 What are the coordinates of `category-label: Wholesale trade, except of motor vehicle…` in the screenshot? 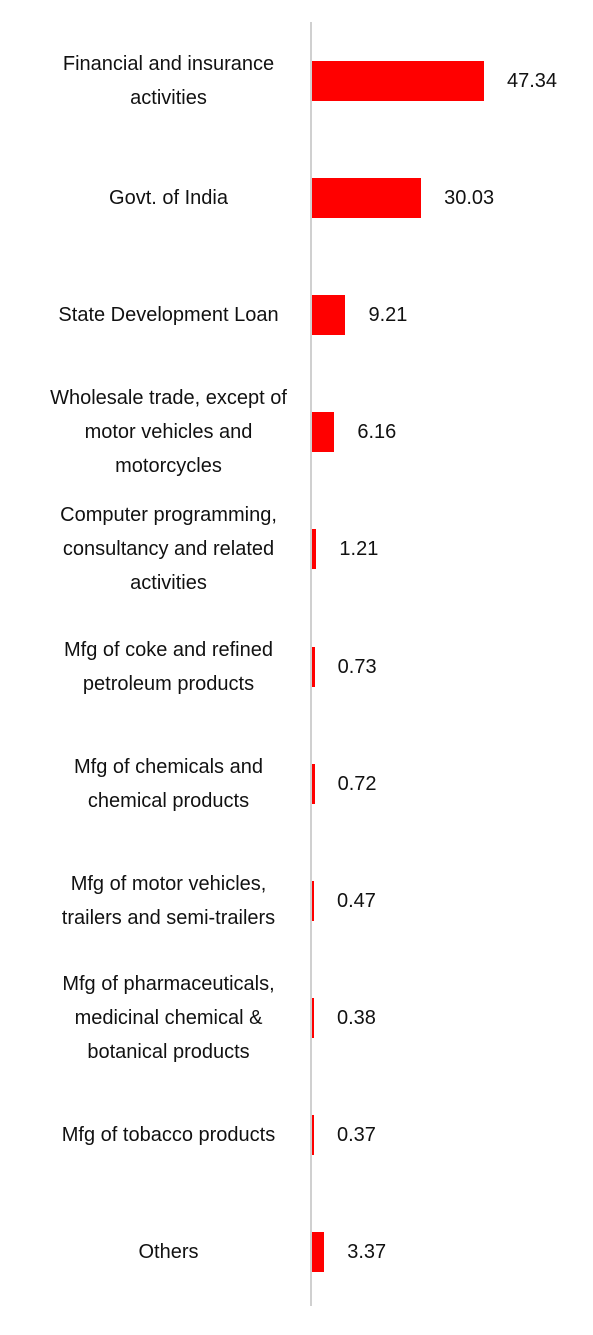 It's located at (168, 432).